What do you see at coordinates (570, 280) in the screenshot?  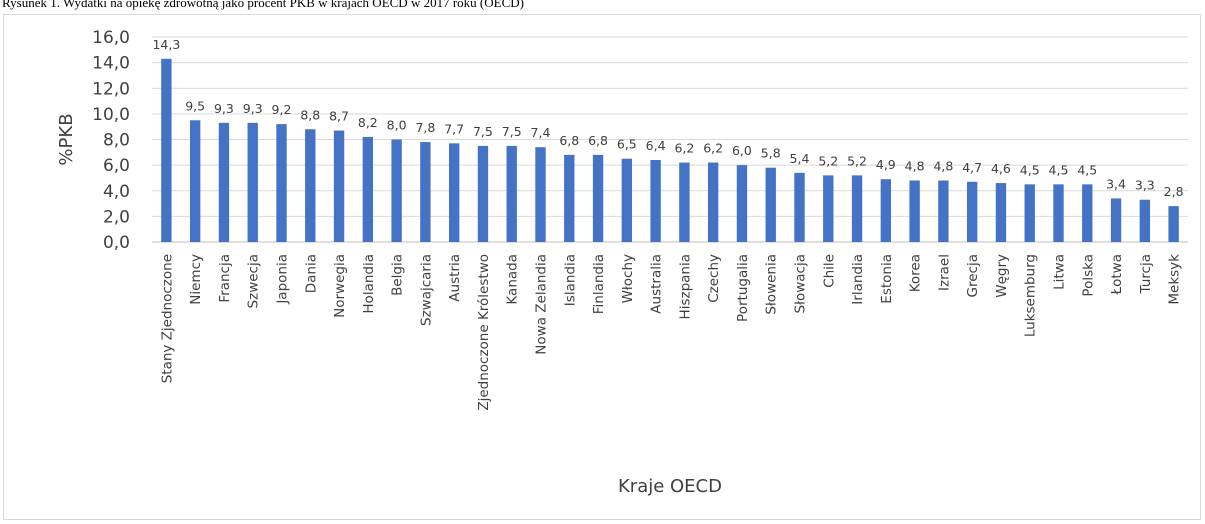 I see `category-label: Islandia` at bounding box center [570, 280].